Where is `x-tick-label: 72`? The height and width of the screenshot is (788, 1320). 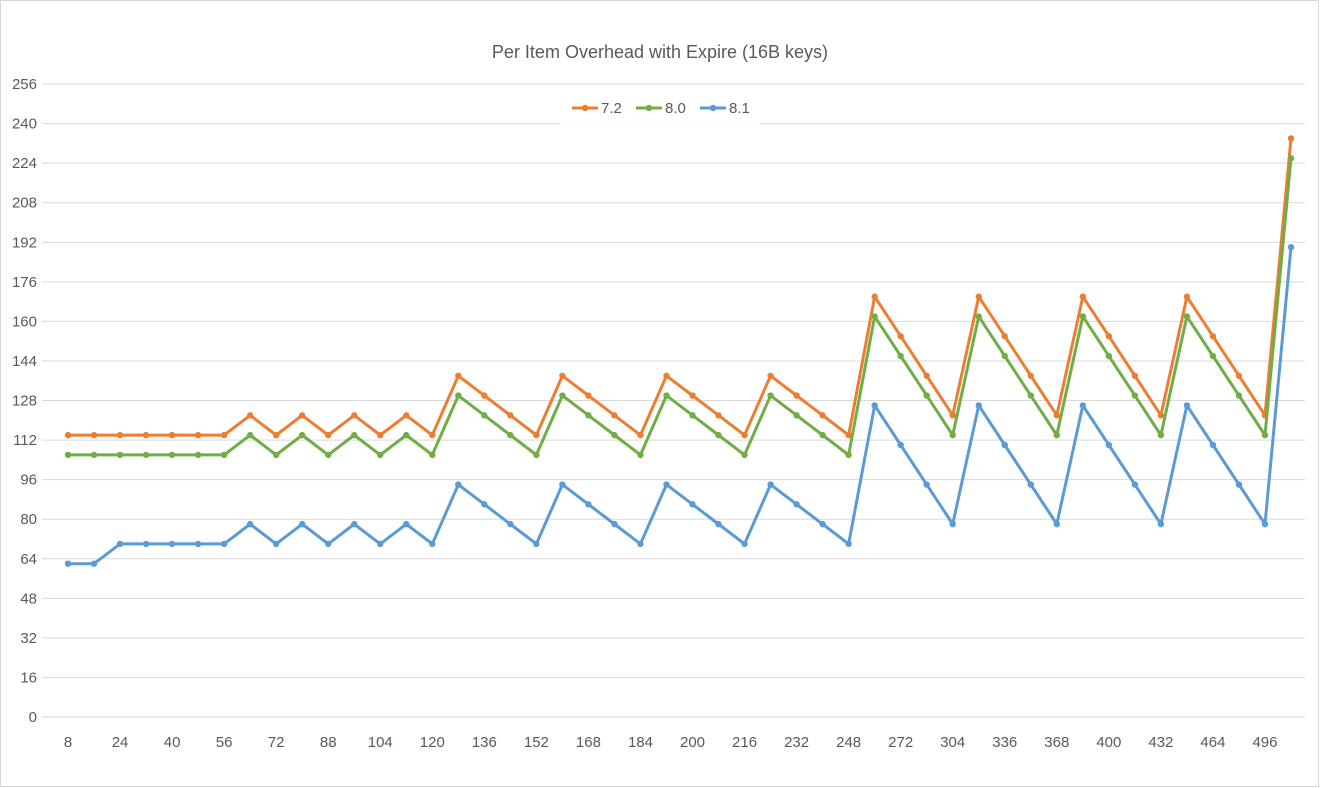
x-tick-label: 72 is located at coordinates (276, 742).